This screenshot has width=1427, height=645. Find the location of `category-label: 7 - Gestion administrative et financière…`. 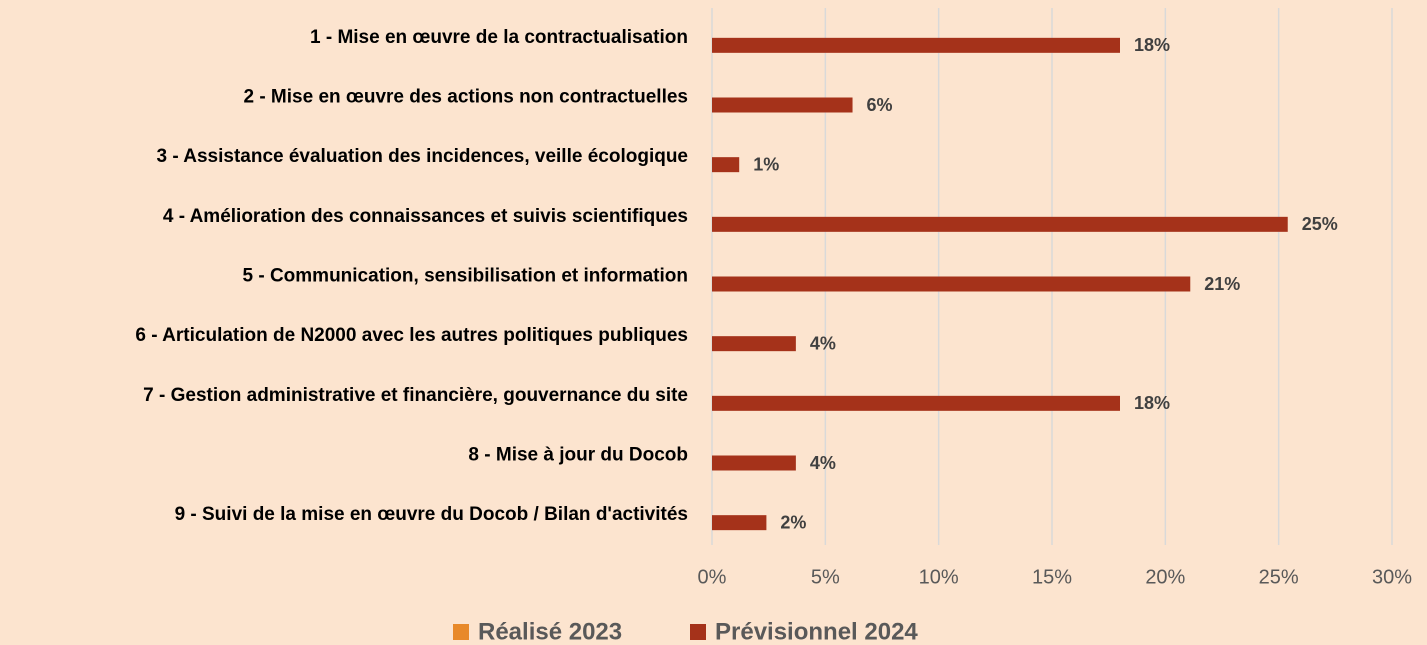

category-label: 7 - Gestion administrative et financière… is located at coordinates (415, 395).